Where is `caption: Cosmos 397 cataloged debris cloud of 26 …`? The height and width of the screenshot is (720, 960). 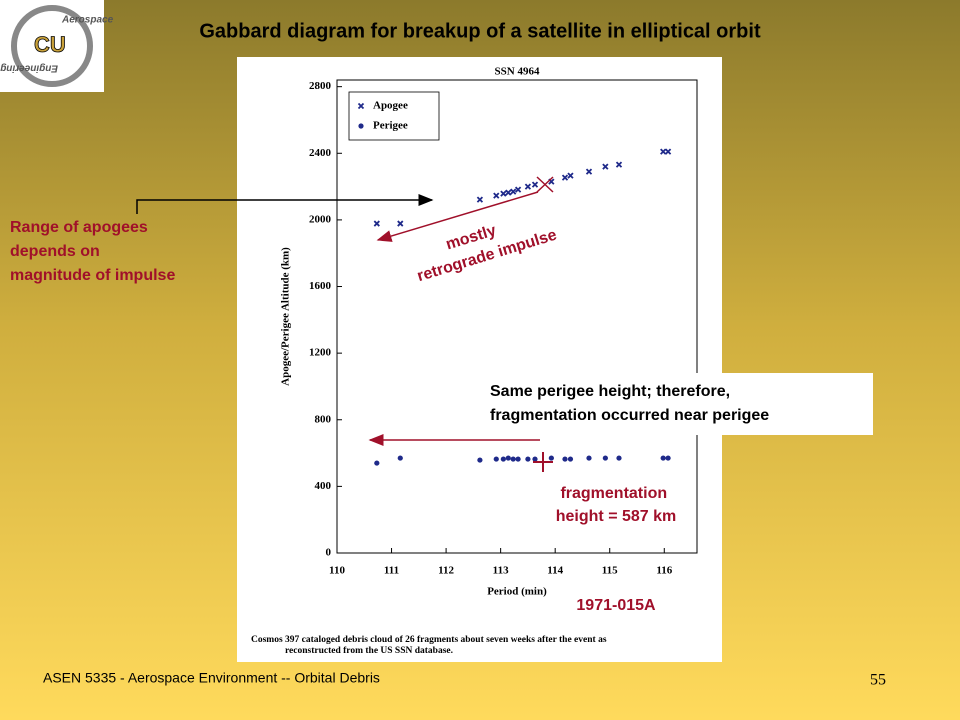
caption: Cosmos 397 cataloged debris cloud of 26 … is located at coordinates (430, 645).